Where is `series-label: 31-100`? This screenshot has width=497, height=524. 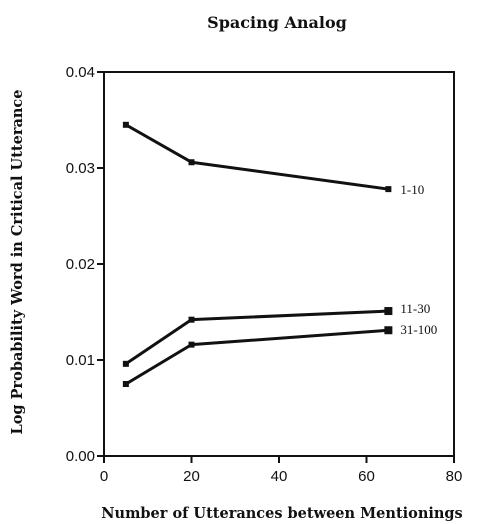 series-label: 31-100 is located at coordinates (418, 329).